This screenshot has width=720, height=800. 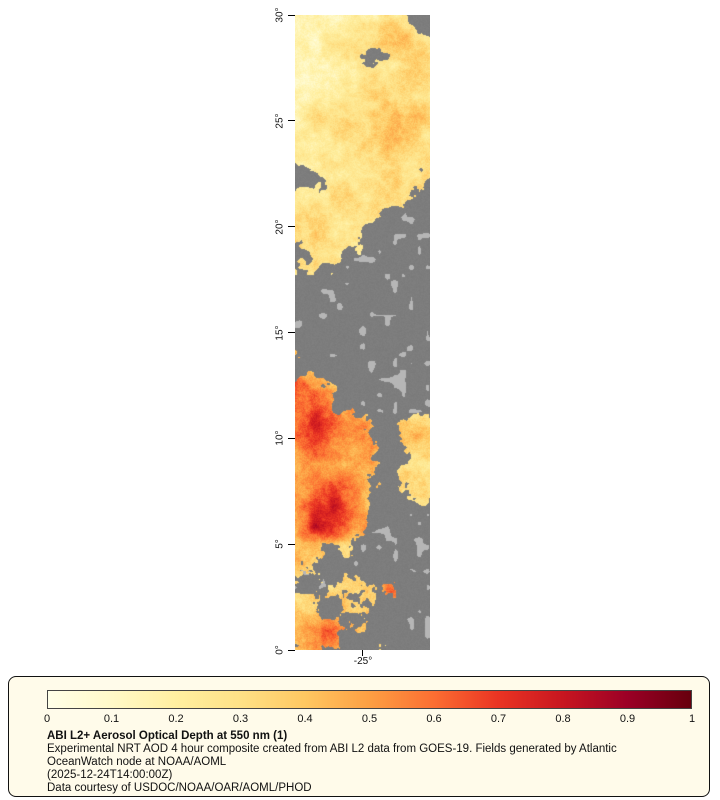 What do you see at coordinates (362, 653) in the screenshot?
I see `longitude-tick` at bounding box center [362, 653].